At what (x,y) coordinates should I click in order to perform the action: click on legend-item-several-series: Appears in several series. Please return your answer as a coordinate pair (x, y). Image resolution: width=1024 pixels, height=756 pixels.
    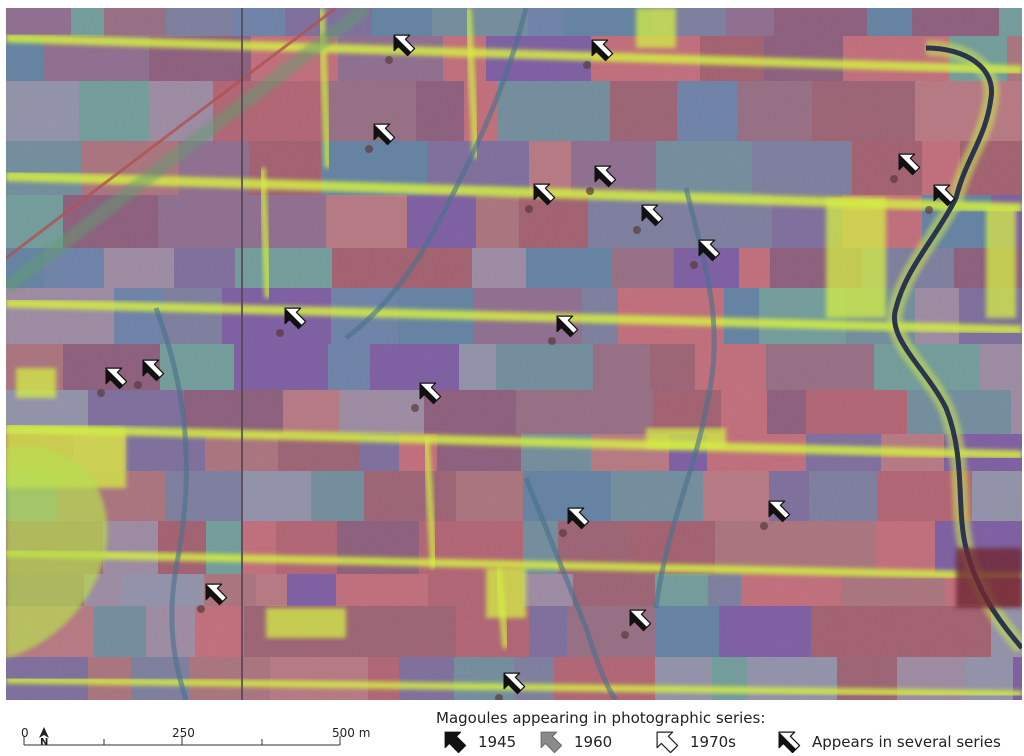
    Looking at the image, I should click on (887, 742).